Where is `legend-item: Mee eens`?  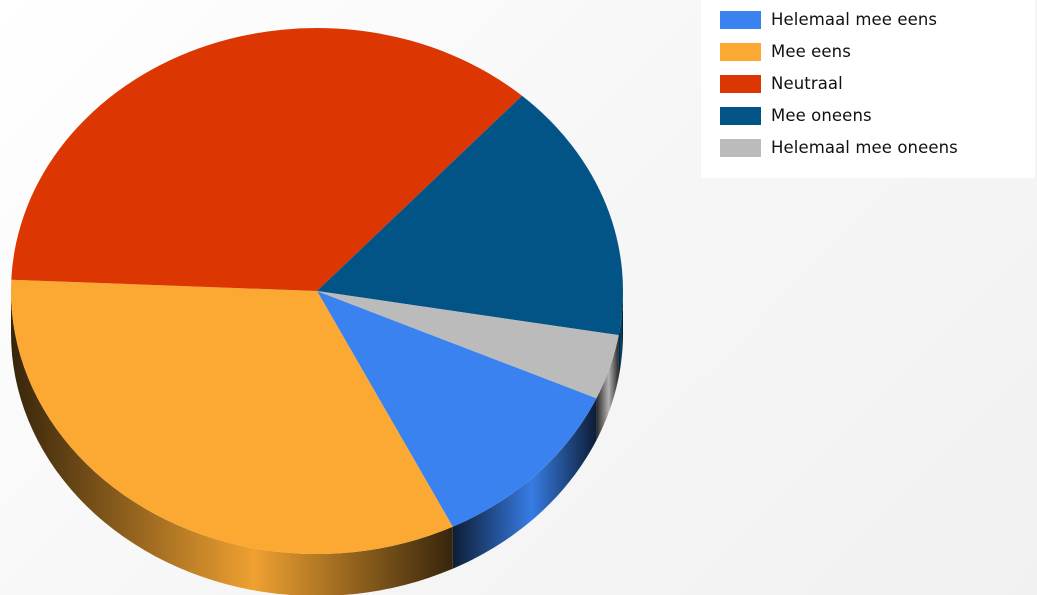
legend-item: Mee eens is located at coordinates (877, 51).